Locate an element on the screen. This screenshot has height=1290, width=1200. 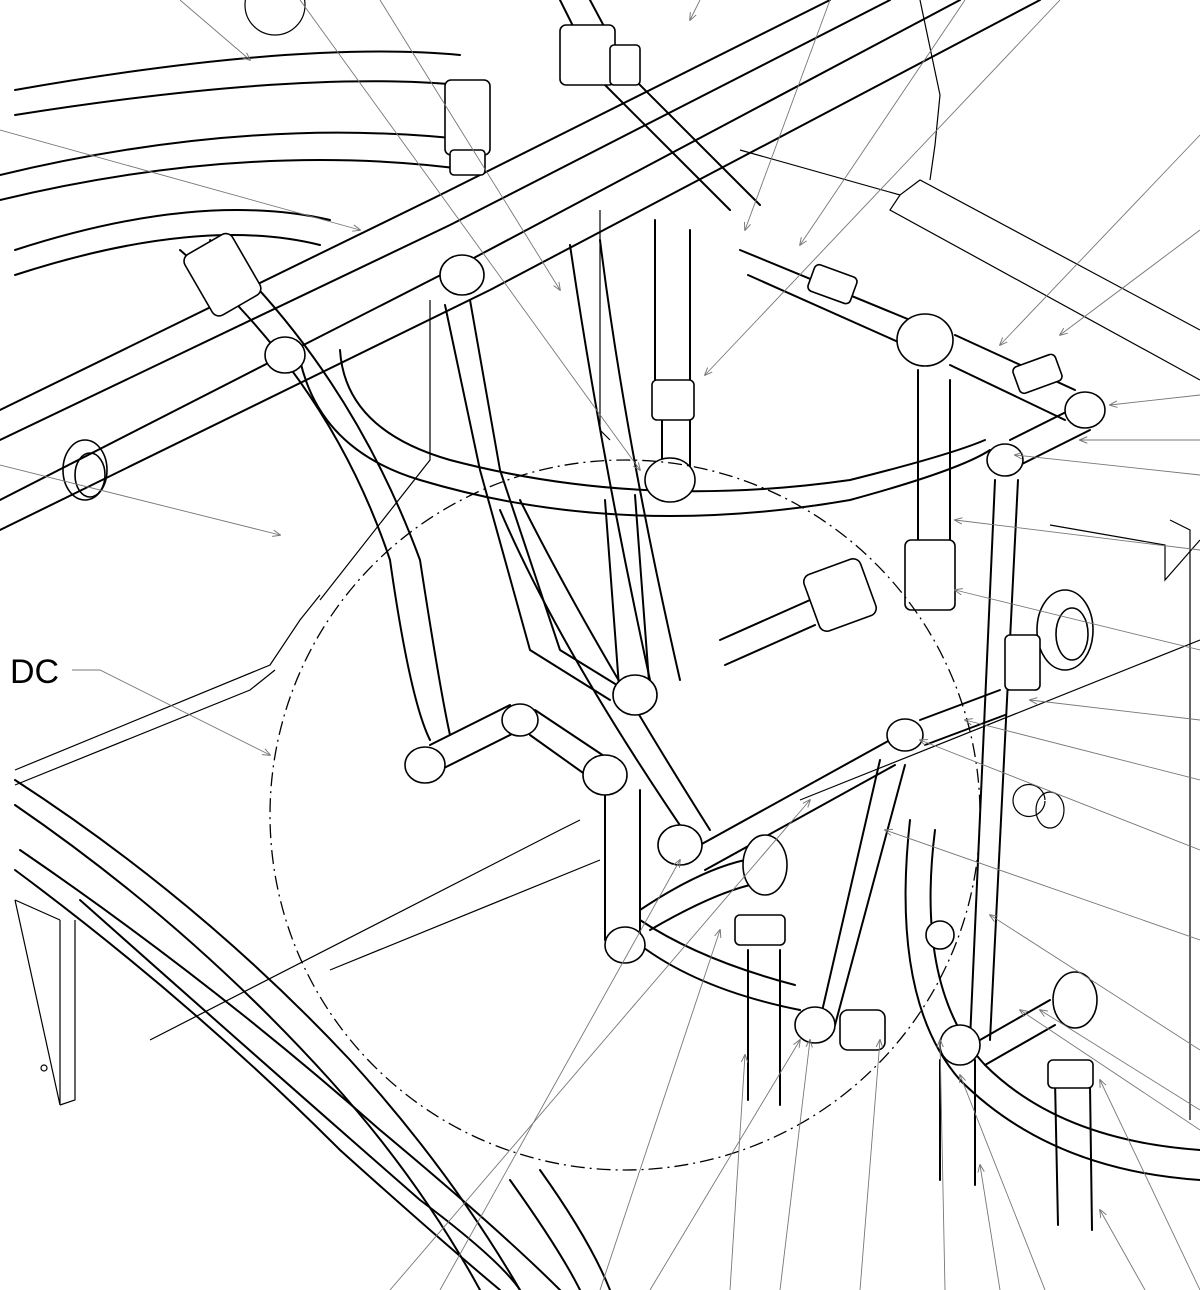
dc-callout: DC is located at coordinates (140, 704).